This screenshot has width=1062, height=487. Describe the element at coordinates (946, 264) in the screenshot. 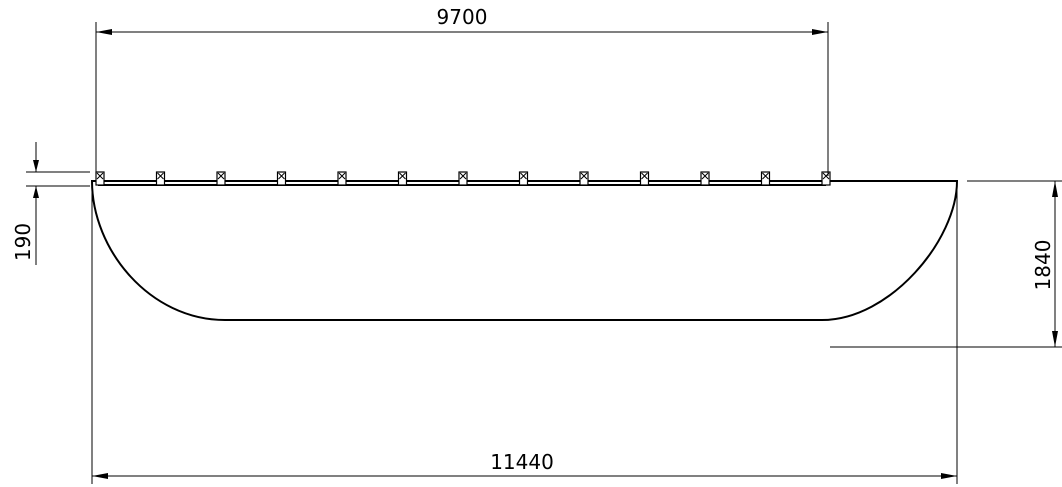

I see `dimension-height: 1840` at that location.